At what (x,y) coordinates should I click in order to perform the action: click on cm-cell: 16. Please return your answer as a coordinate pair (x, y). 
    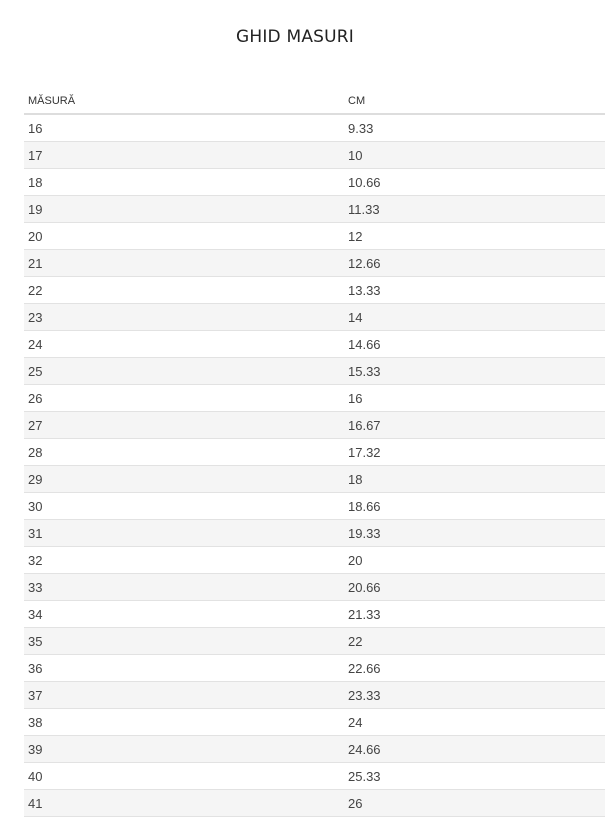
    Looking at the image, I should click on (476, 398).